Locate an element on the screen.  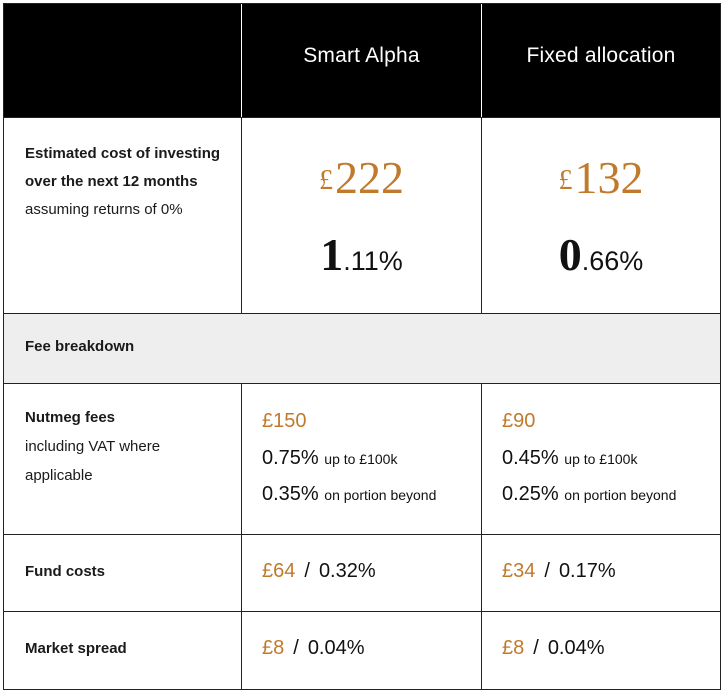
market-spread-title: Market spread is located at coordinates (76, 648).